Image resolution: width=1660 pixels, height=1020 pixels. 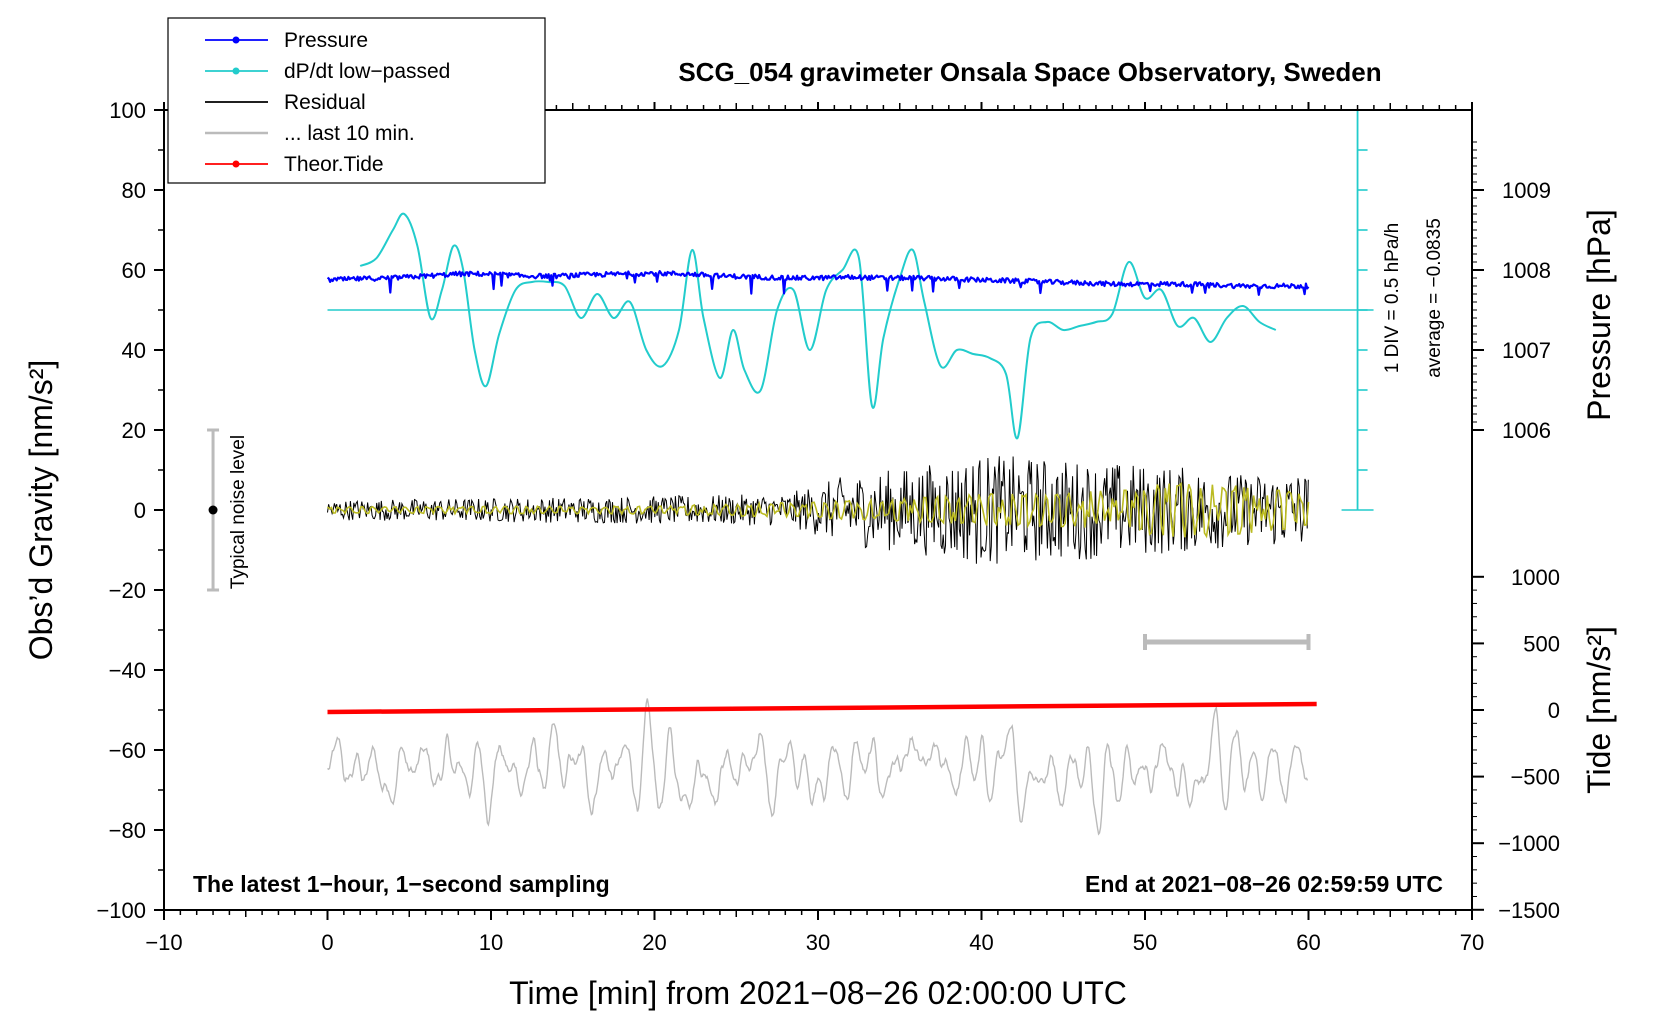 What do you see at coordinates (818, 326) in the screenshot?
I see `series-dpdt-line` at bounding box center [818, 326].